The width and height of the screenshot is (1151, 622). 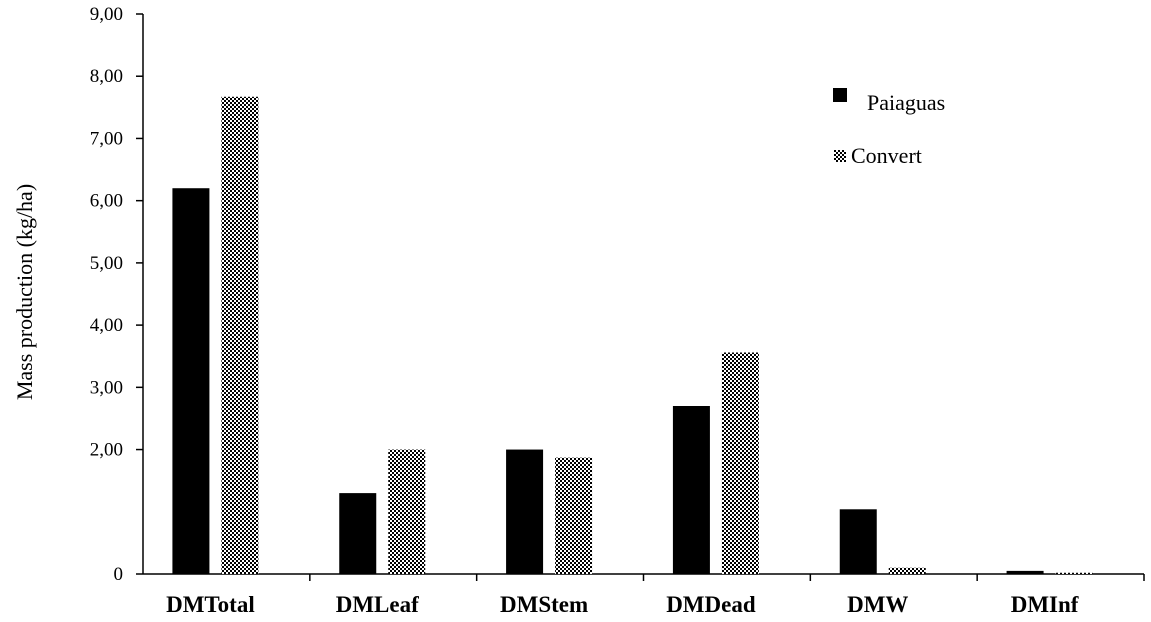 What do you see at coordinates (116, 294) in the screenshot?
I see `y-ticks: 0 2,00 3,00 4,00 5,00 6,00 7,00 8,00 9,00` at bounding box center [116, 294].